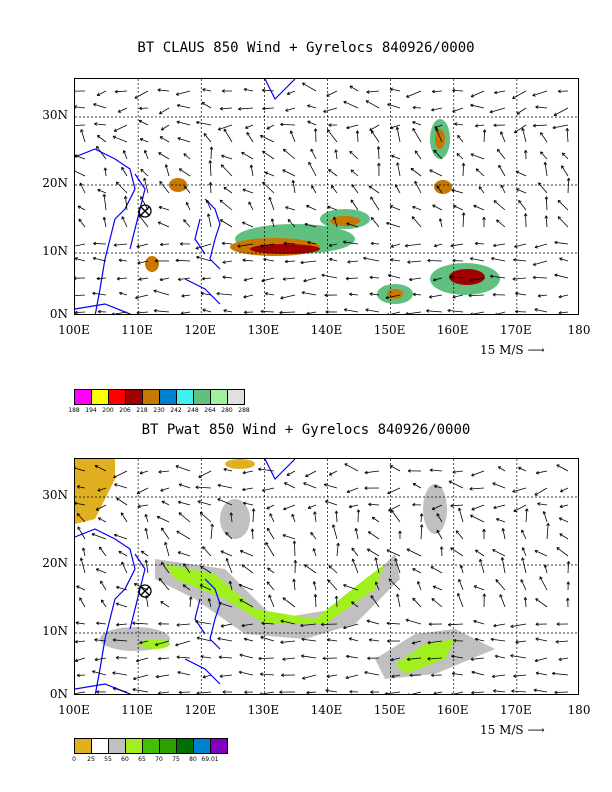 This screenshot has width=612, height=792. I want to click on longitude-label: 170E, so click(516, 330).